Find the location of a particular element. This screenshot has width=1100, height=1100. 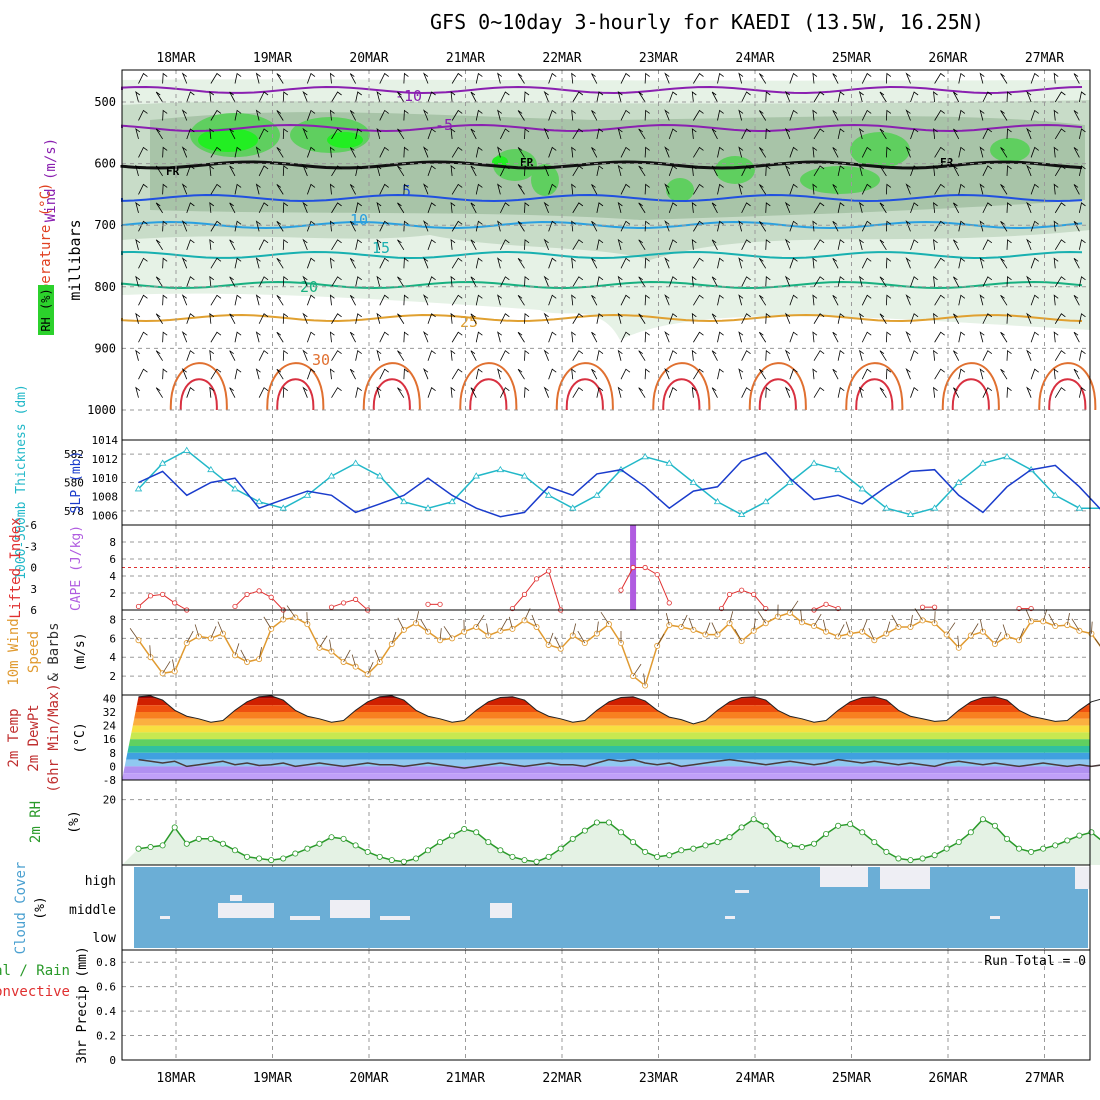

date-label-bottom: 21MAR is located at coordinates (465, 1078).